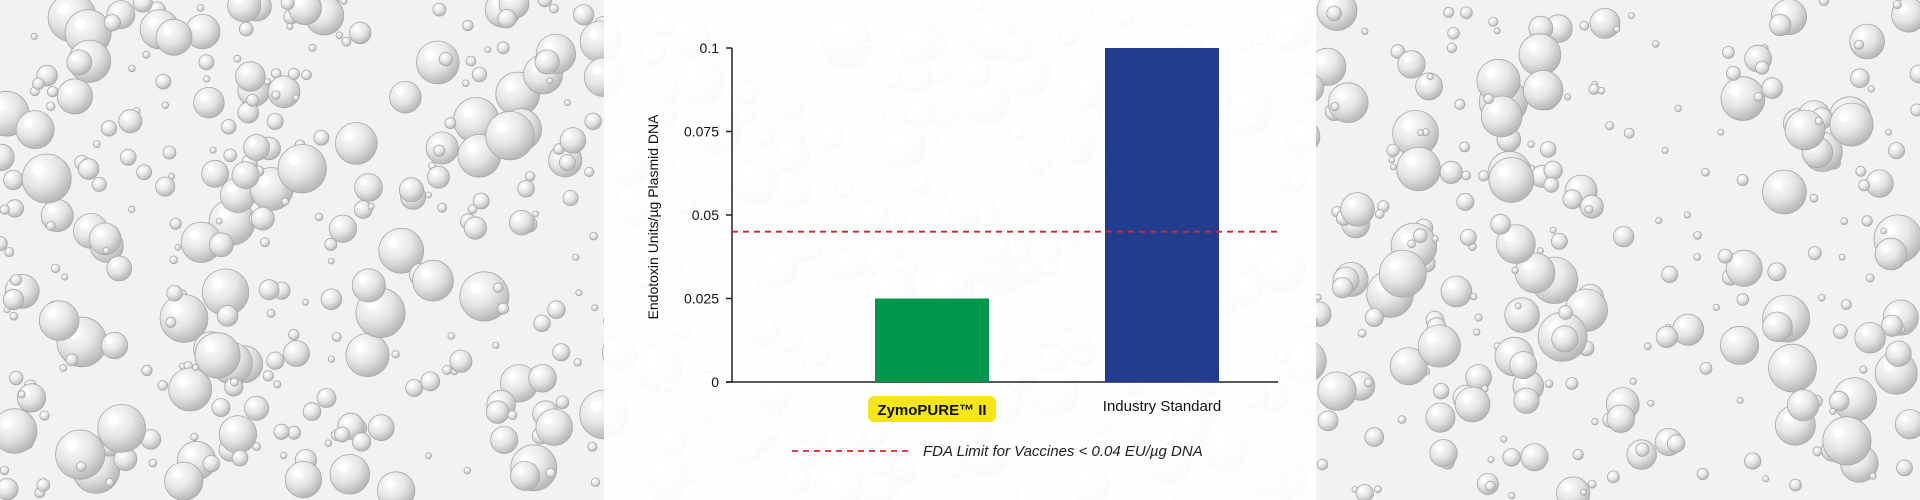 This screenshot has width=1920, height=500. I want to click on y-tick-label: 0, so click(715, 382).